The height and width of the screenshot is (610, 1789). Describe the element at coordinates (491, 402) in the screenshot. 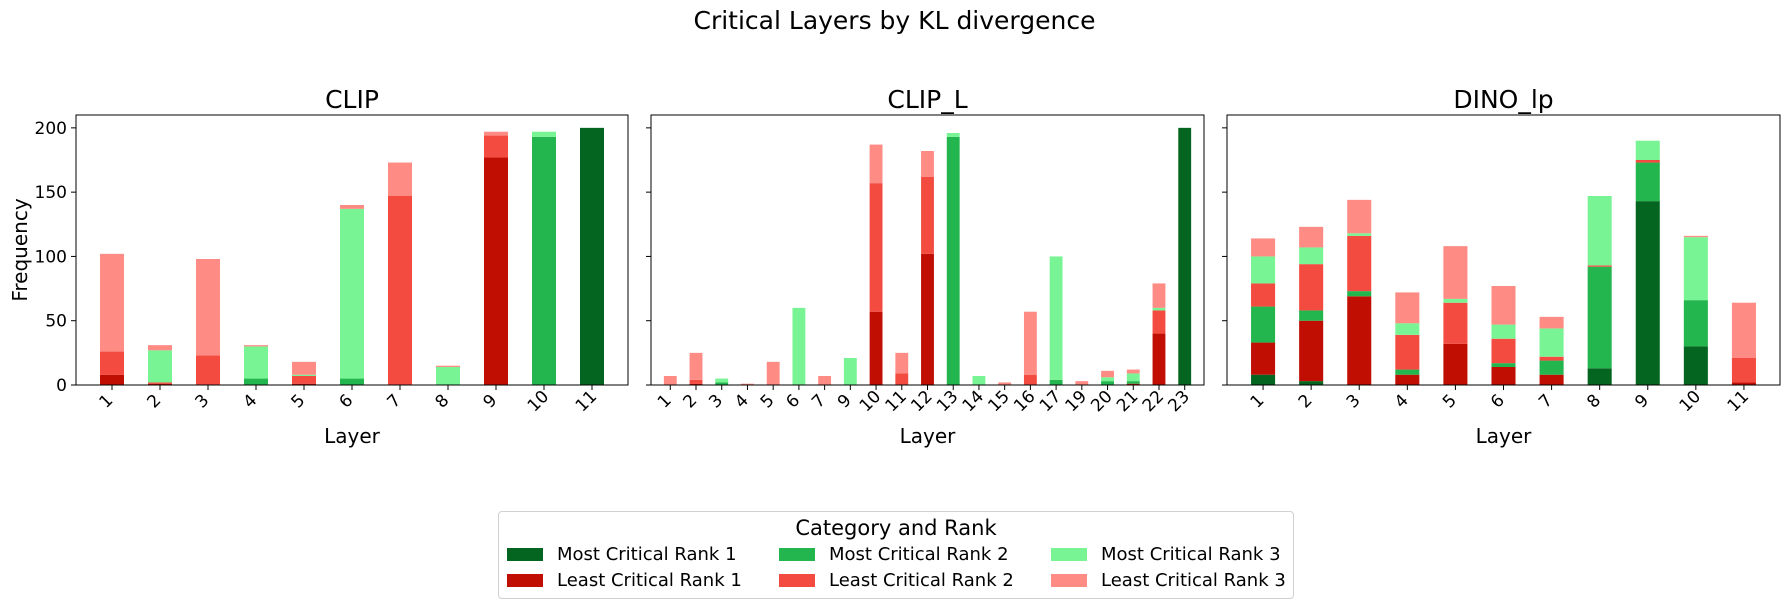

I see `x-tick-label: 9` at that location.